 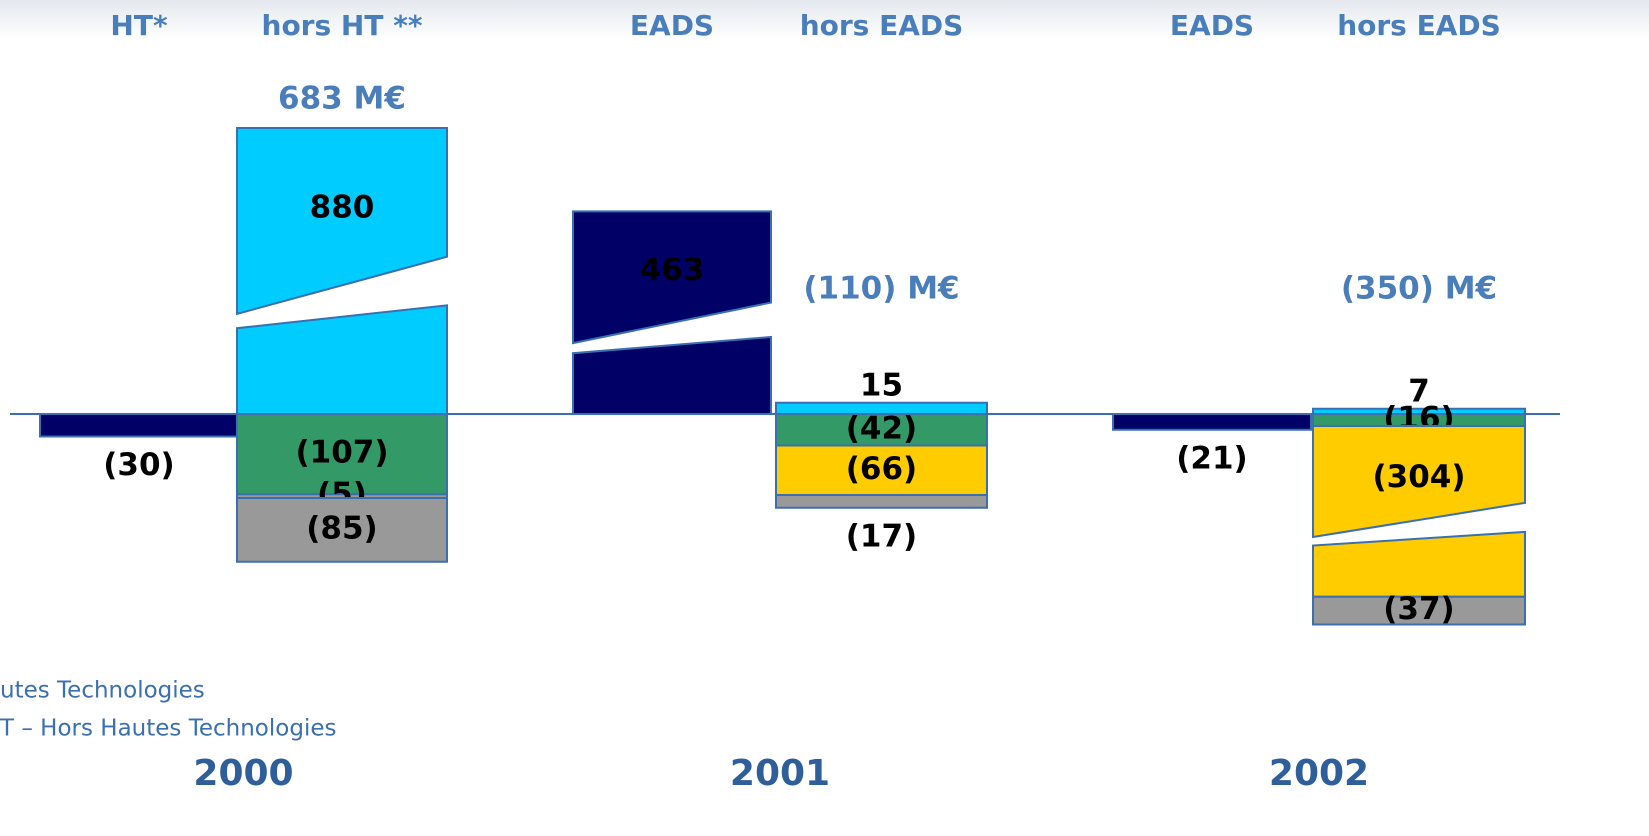 I want to click on year-label: 2002, so click(x=1319, y=773).